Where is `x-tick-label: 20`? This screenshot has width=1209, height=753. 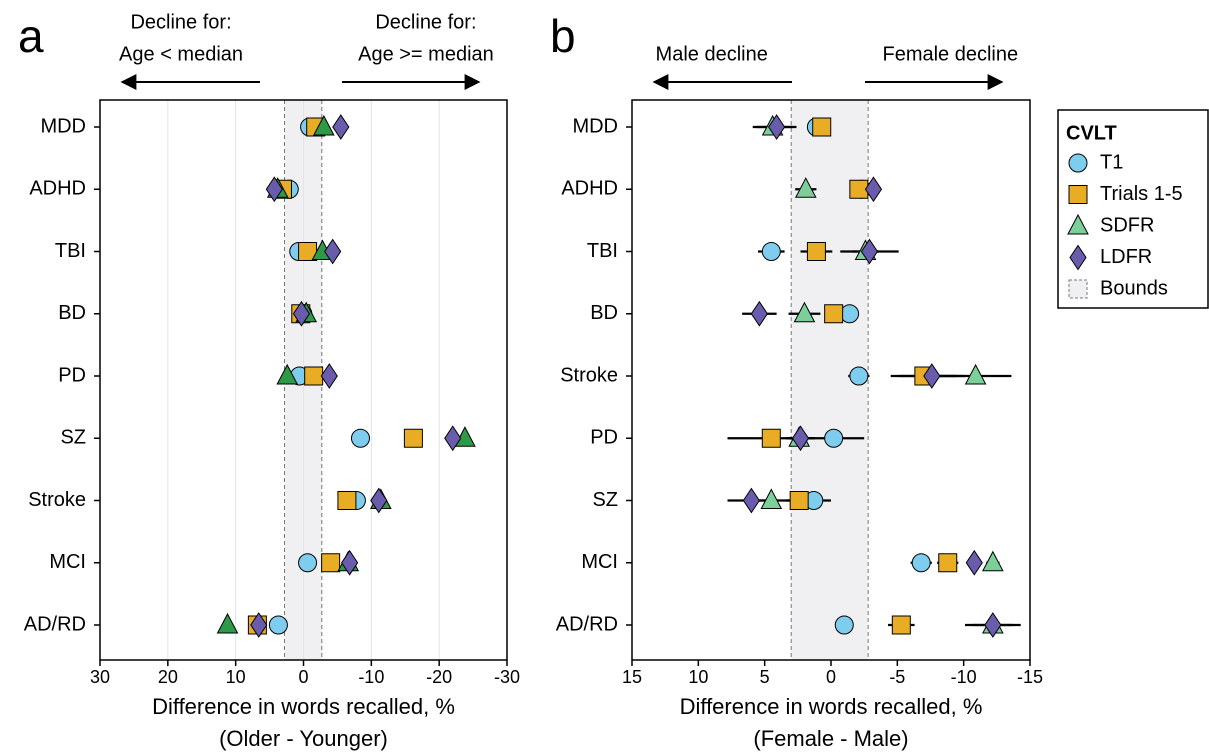
x-tick-label: 20 is located at coordinates (168, 677).